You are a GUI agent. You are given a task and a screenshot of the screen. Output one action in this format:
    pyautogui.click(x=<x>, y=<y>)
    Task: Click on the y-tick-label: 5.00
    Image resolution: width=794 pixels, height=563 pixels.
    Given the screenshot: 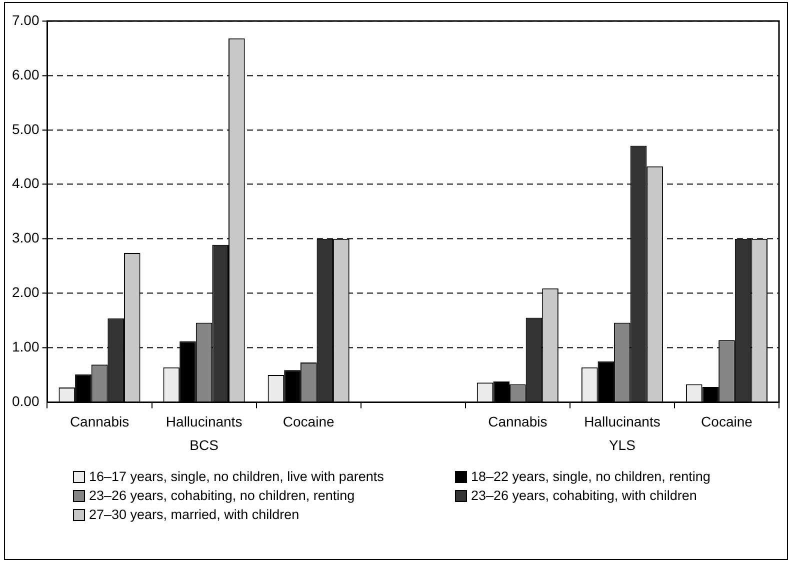 What is the action you would take?
    pyautogui.click(x=26, y=128)
    